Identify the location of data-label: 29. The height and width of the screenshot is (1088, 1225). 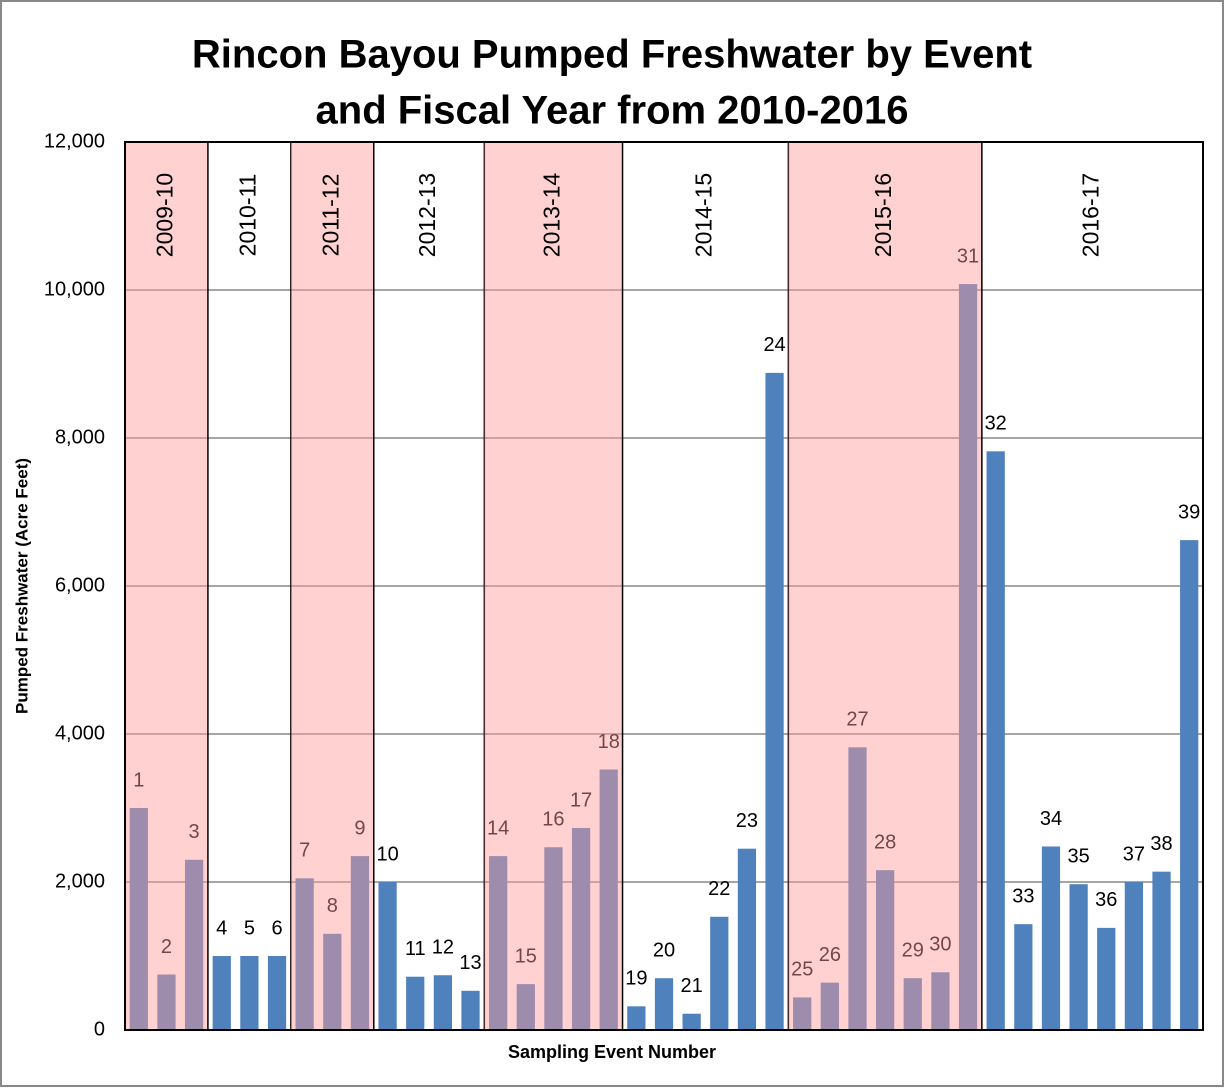
(913, 950).